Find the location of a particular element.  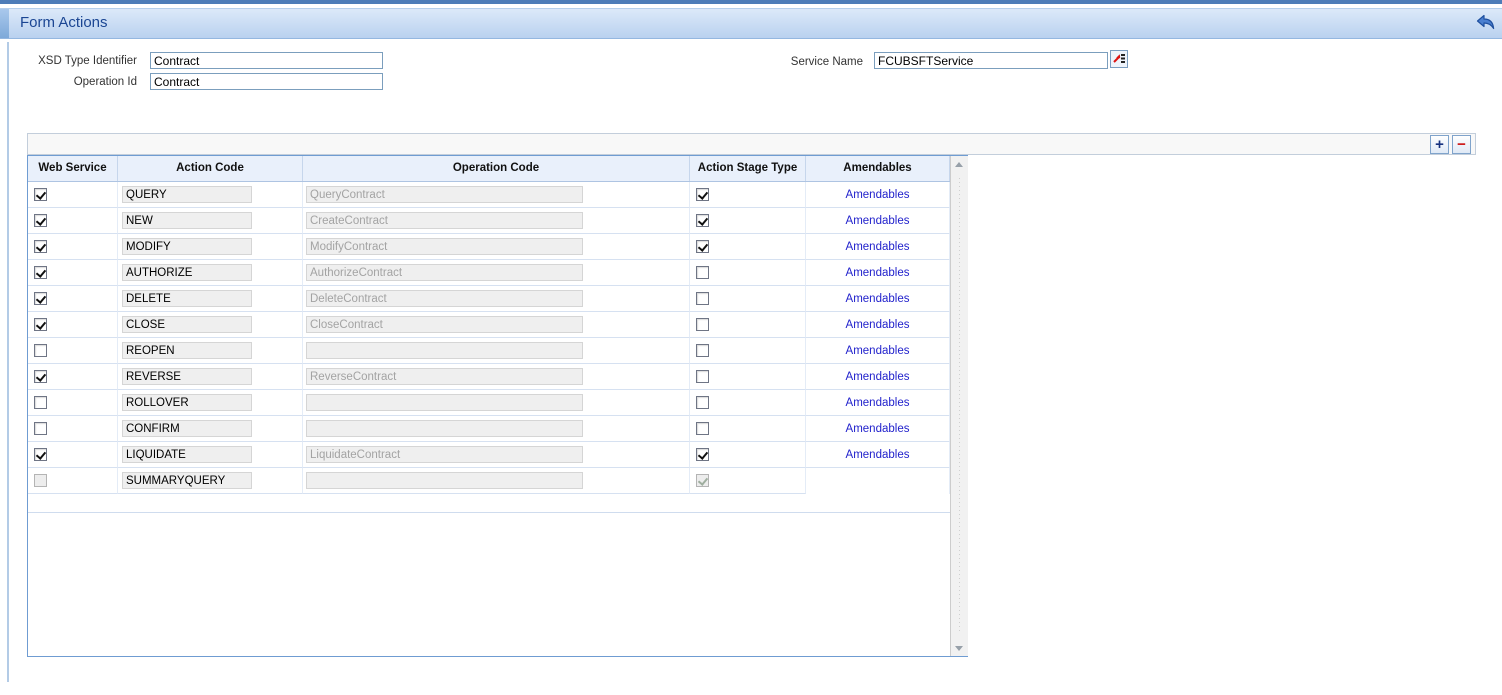

operation-id-input is located at coordinates (266, 81).